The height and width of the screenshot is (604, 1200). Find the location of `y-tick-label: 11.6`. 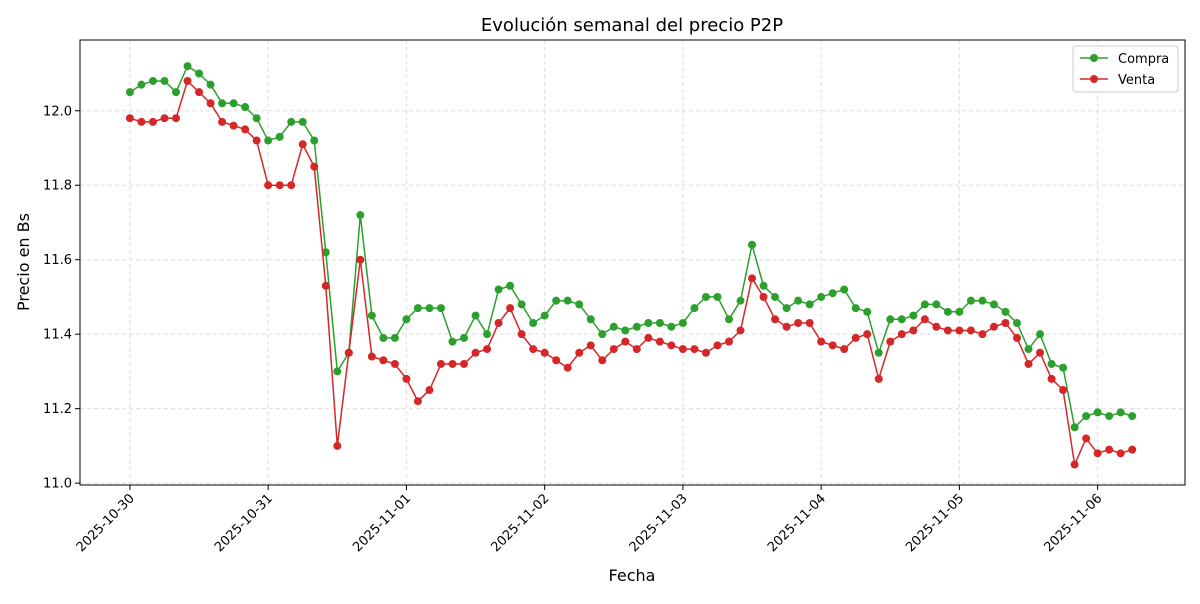

y-tick-label: 11.6 is located at coordinates (57, 260).